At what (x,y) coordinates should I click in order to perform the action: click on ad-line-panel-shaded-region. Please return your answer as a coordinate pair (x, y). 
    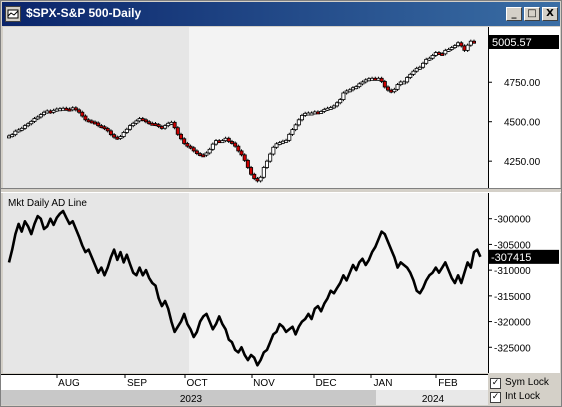
    Looking at the image, I should click on (96, 283).